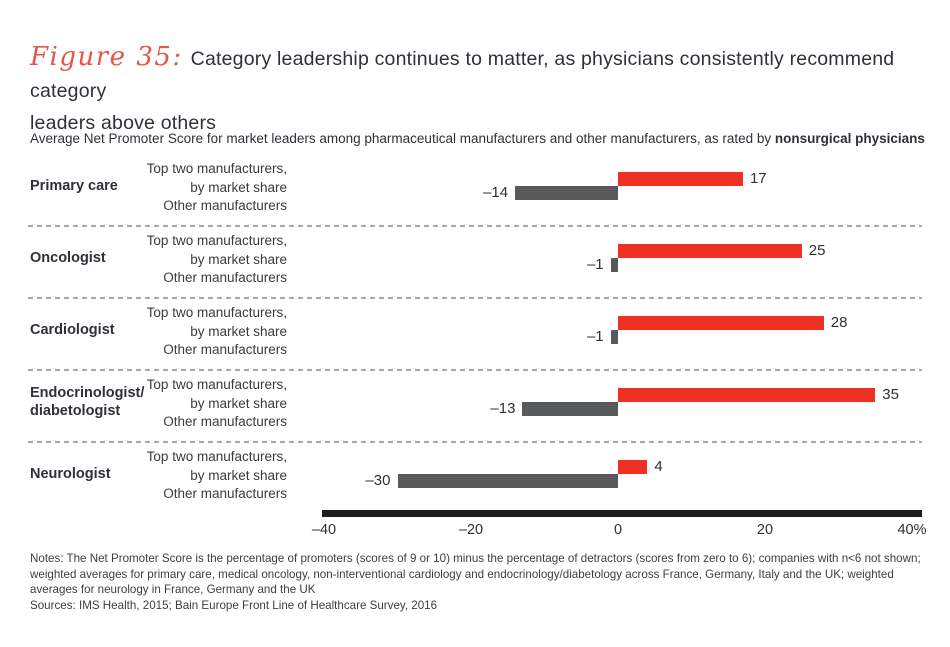  I want to click on axis-tick-label: –40, so click(324, 530).